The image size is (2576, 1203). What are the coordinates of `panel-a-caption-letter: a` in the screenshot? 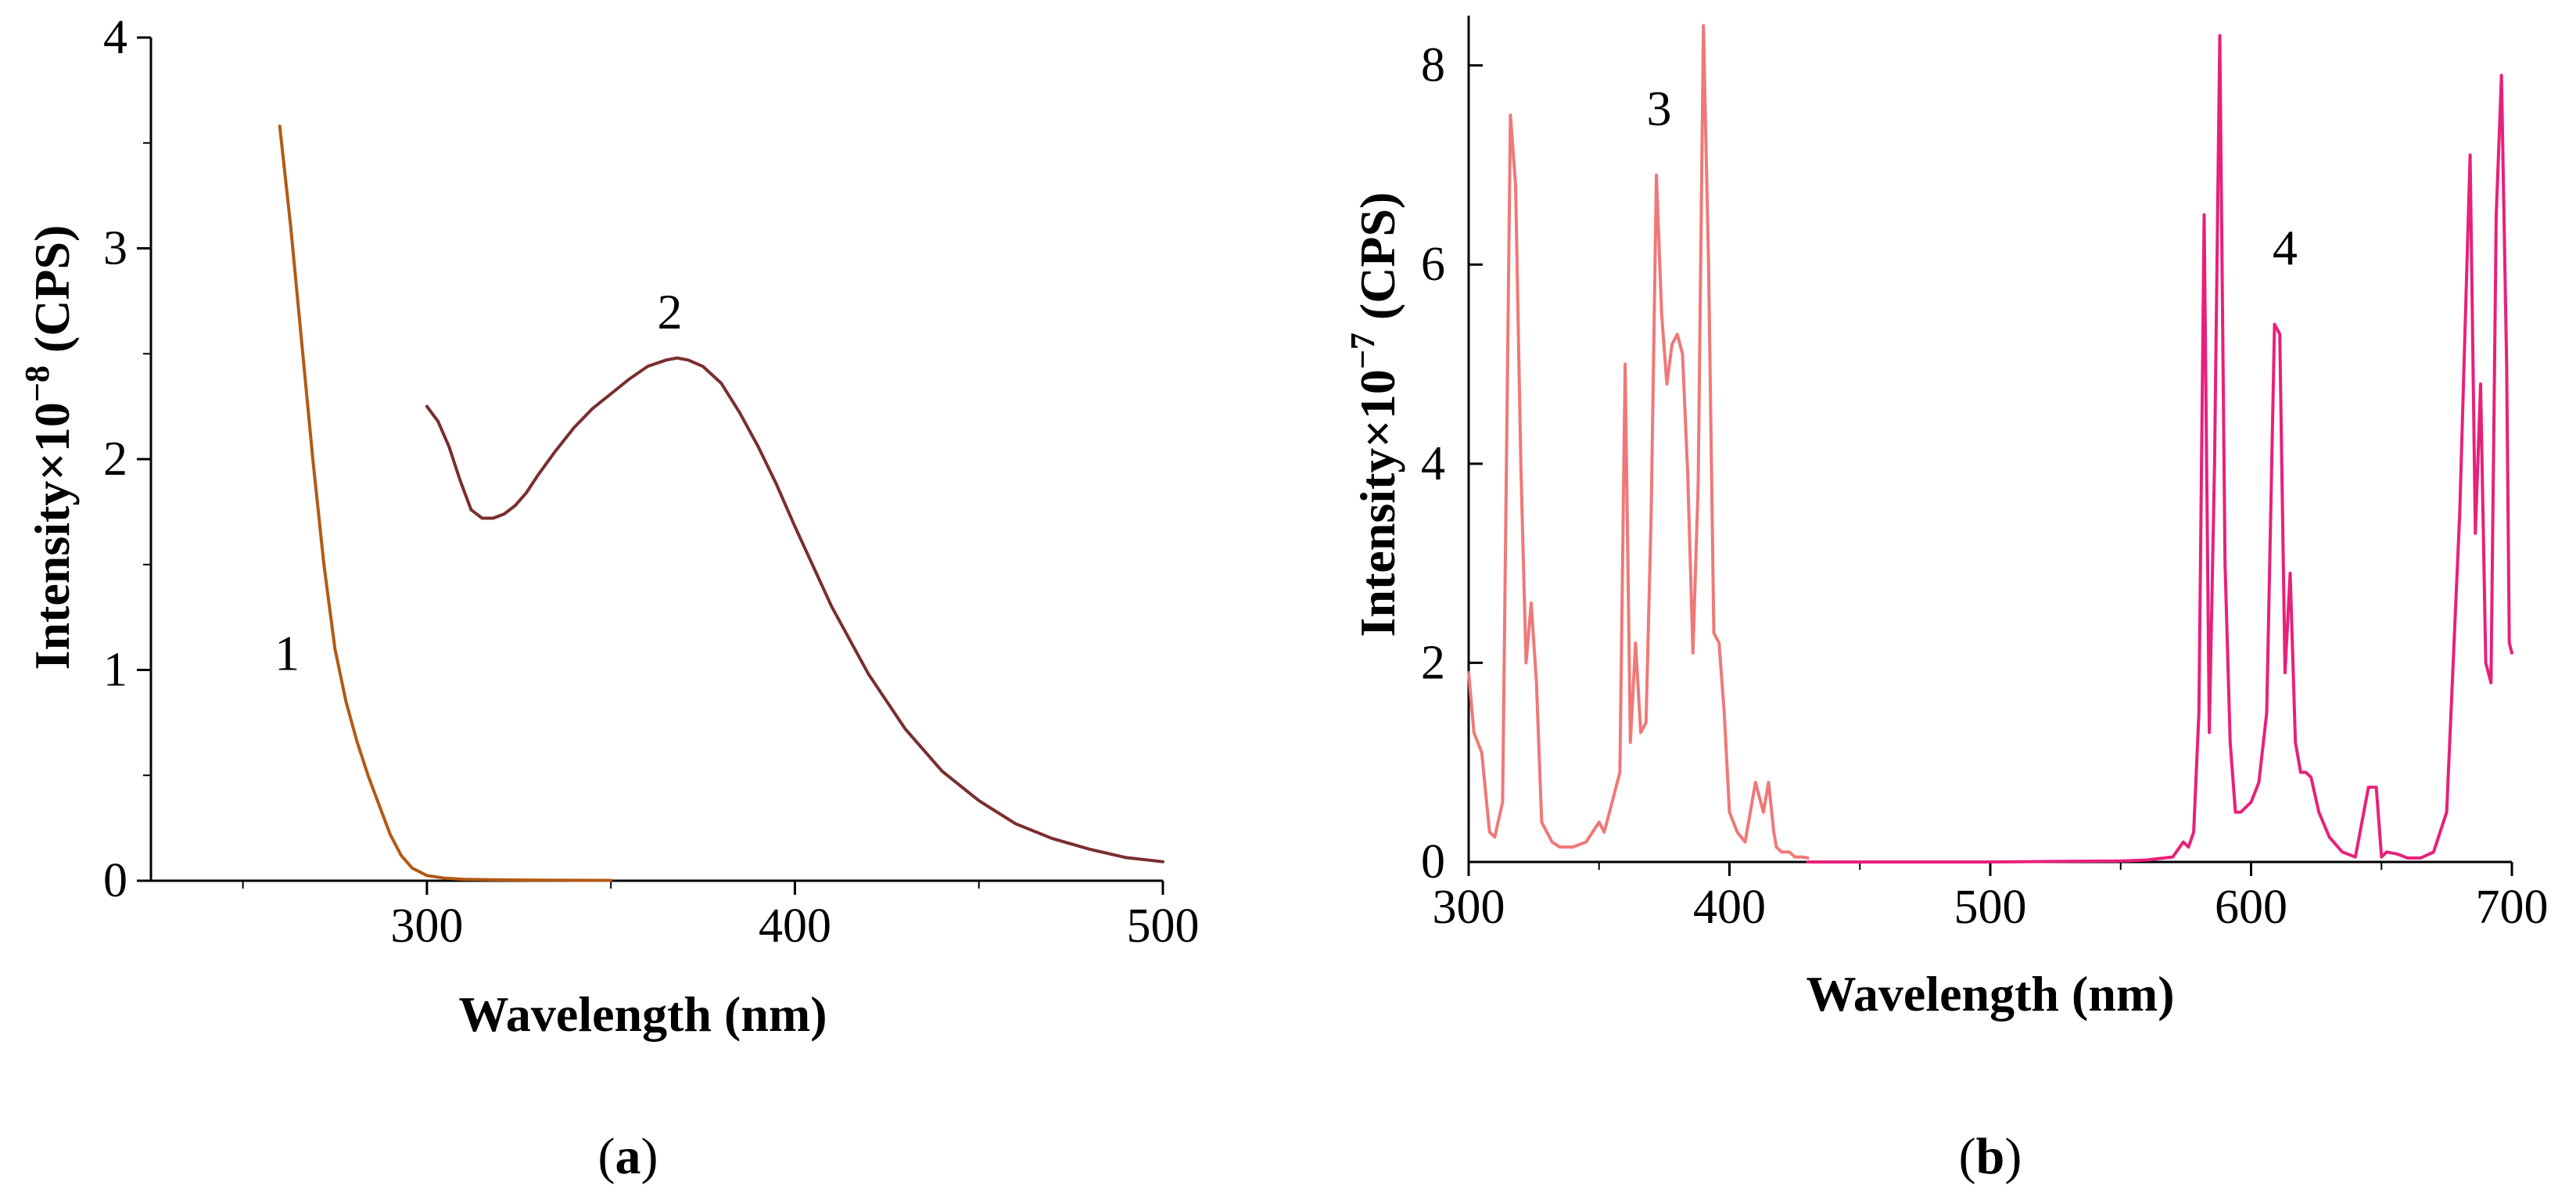 It's located at (628, 1156).